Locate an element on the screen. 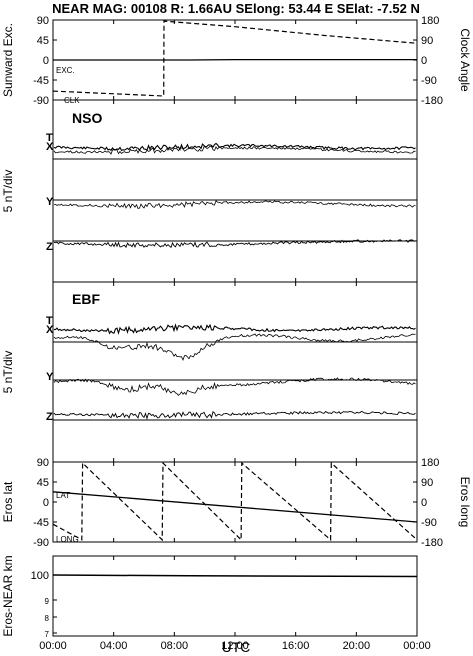 The height and width of the screenshot is (656, 473). clock-tick-label-right: -90 is located at coordinates (429, 81).